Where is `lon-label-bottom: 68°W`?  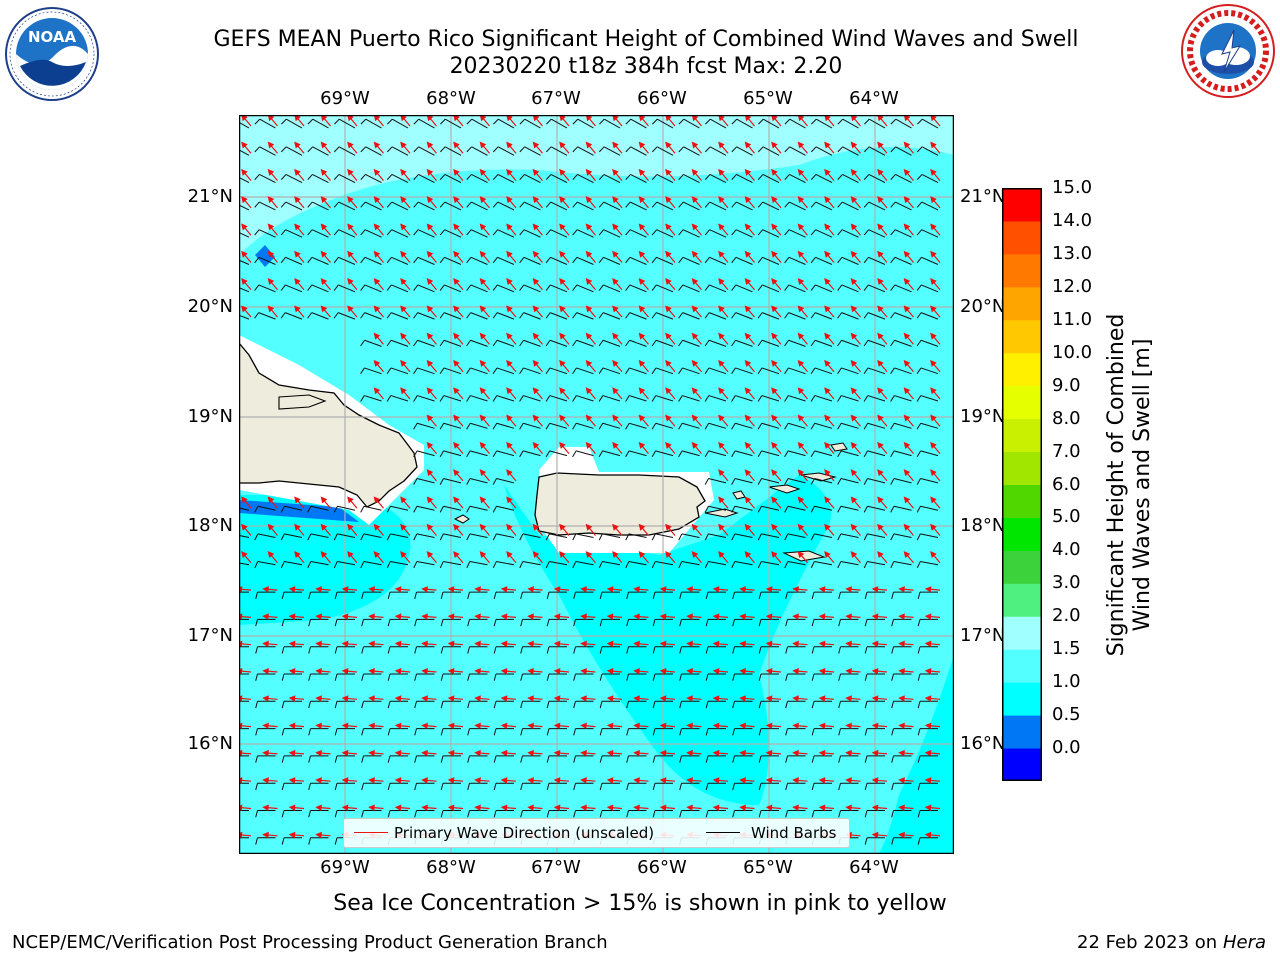
lon-label-bottom: 68°W is located at coordinates (451, 867).